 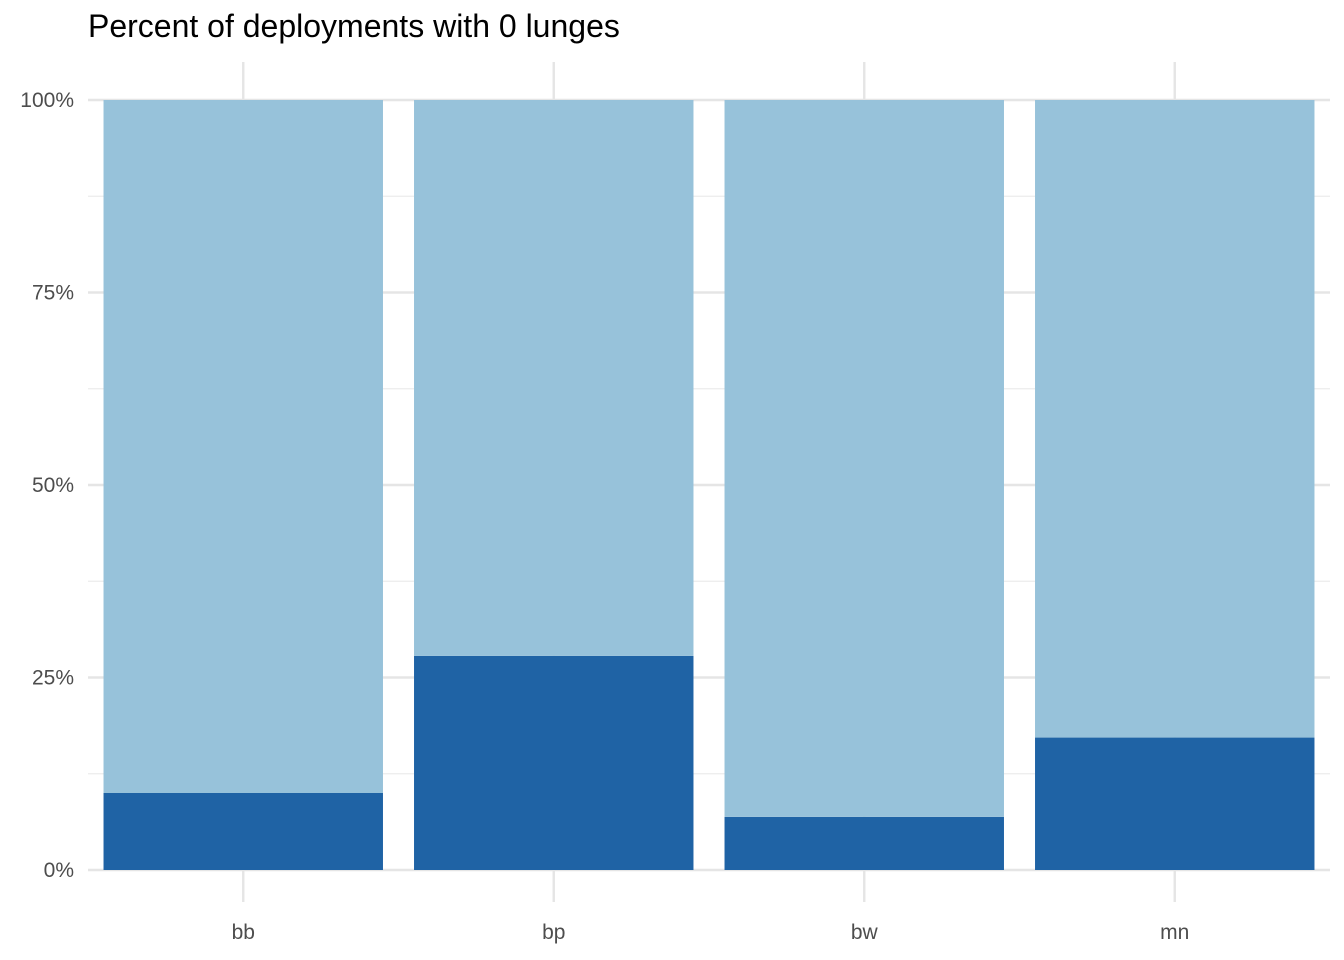 What do you see at coordinates (59, 870) in the screenshot?
I see `y-tick-label: 0%` at bounding box center [59, 870].